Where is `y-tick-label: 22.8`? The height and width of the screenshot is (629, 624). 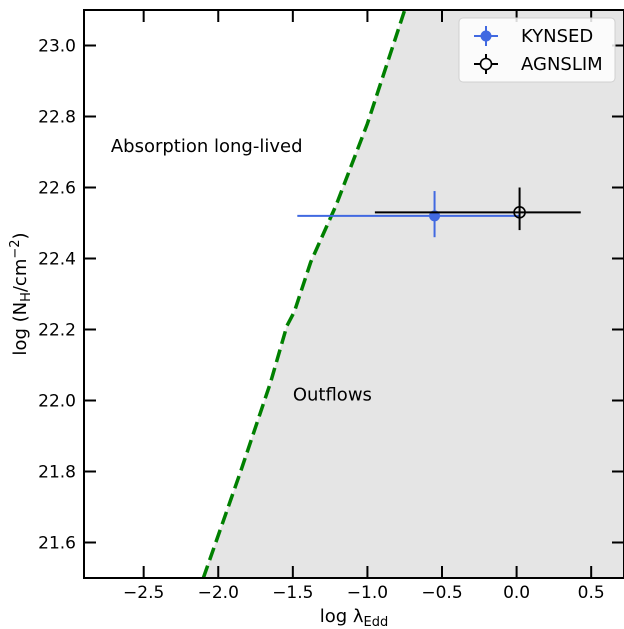
y-tick-label: 22.8 is located at coordinates (57, 118).